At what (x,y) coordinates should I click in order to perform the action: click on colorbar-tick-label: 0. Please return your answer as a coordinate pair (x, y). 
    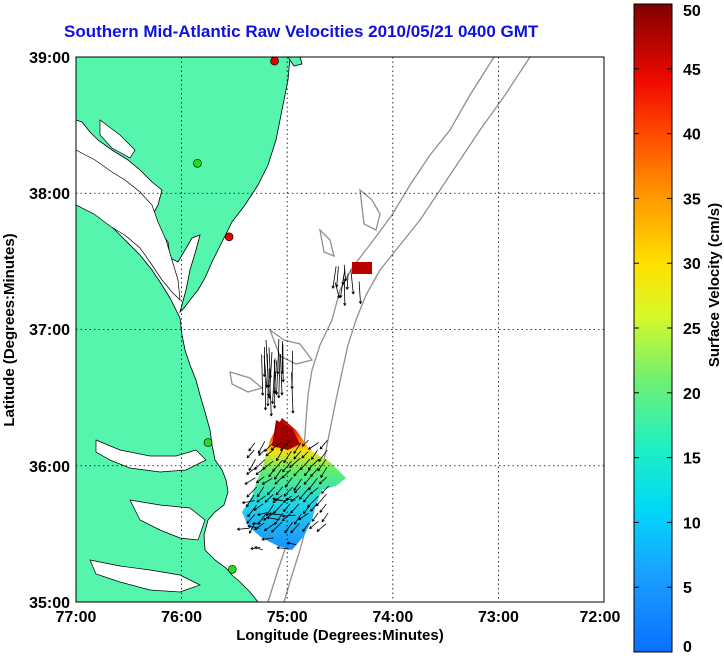
    Looking at the image, I should click on (687, 647).